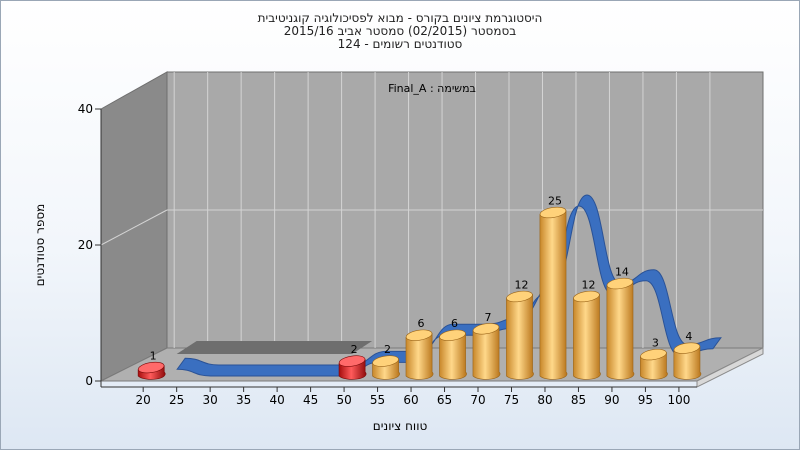  Describe the element at coordinates (176, 400) in the screenshot. I see `x-tick-label: 25` at that location.